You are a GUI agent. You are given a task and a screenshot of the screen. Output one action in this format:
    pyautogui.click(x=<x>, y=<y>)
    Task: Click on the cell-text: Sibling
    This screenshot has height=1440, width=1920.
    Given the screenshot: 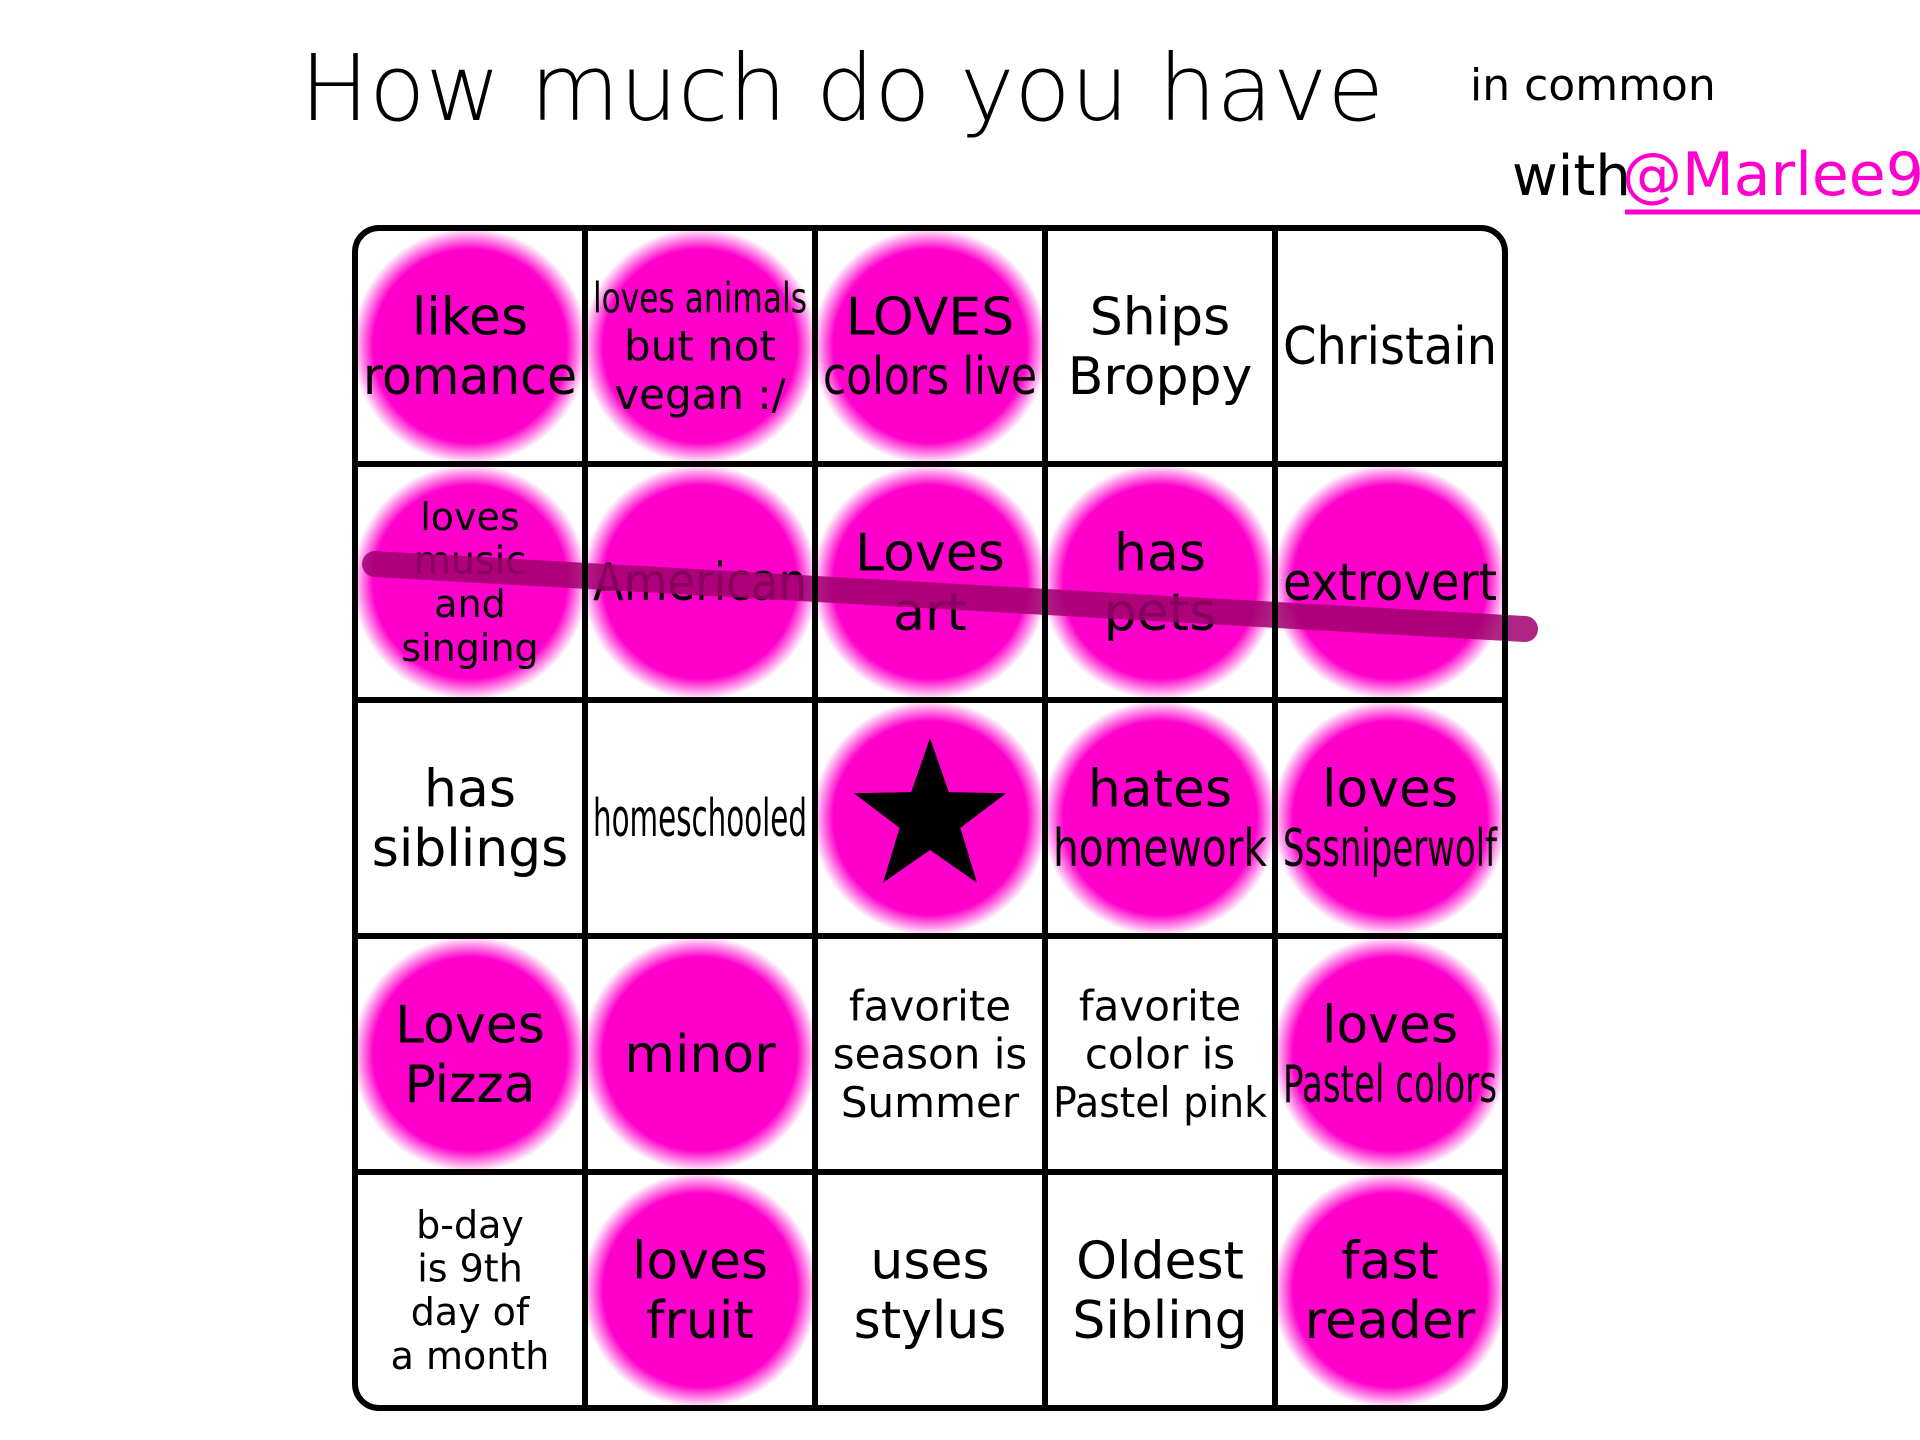 What is the action you would take?
    pyautogui.click(x=1159, y=1321)
    